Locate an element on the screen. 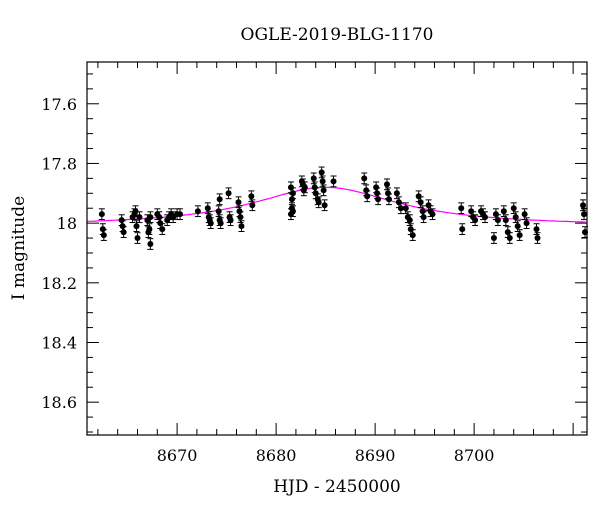 This screenshot has height=516, width=600. y-axis-label: I magnitude is located at coordinates (19, 248).